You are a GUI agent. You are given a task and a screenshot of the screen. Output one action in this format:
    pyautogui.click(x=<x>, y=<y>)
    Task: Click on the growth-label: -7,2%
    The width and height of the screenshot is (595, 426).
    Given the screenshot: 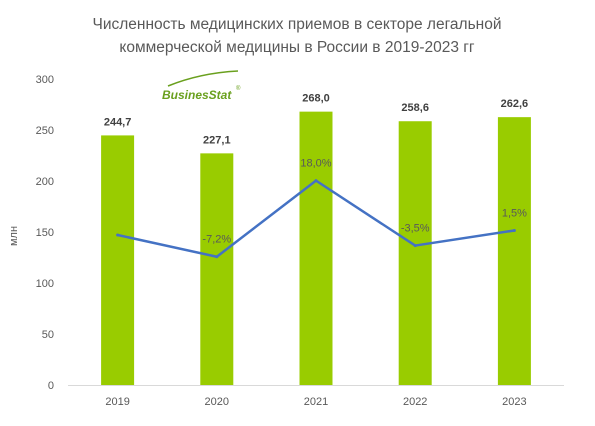 What is the action you would take?
    pyautogui.click(x=216, y=240)
    